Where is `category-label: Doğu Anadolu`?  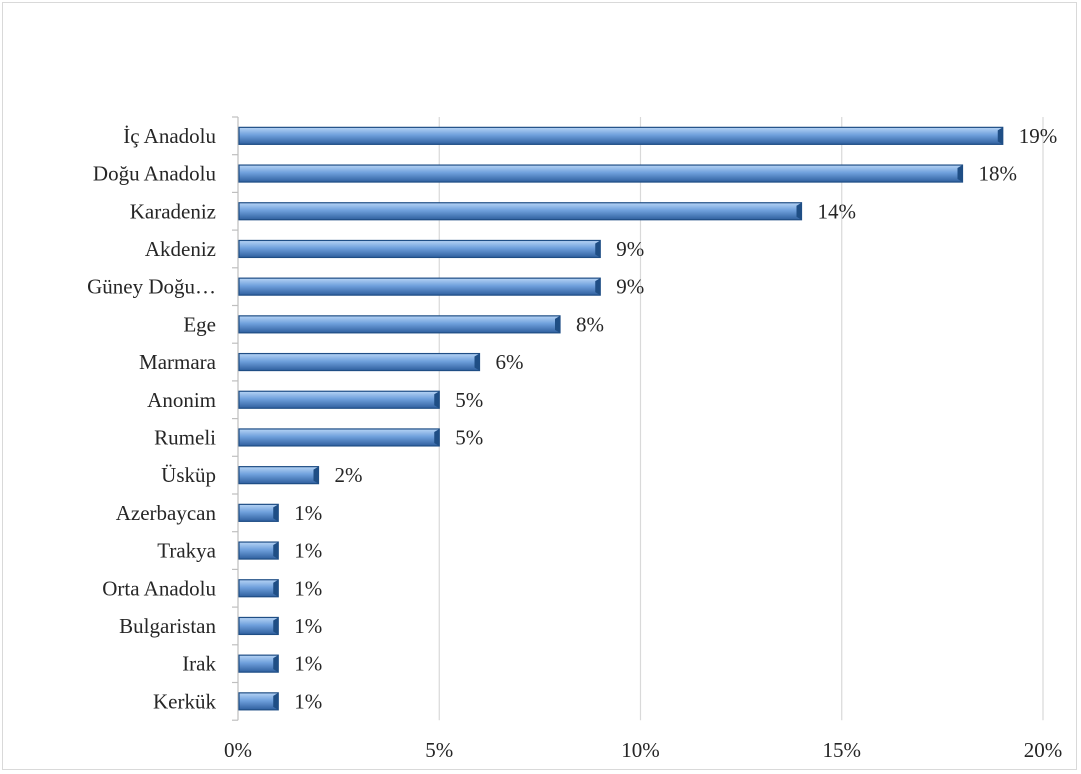
category-label: Doğu Anadolu is located at coordinates (155, 174).